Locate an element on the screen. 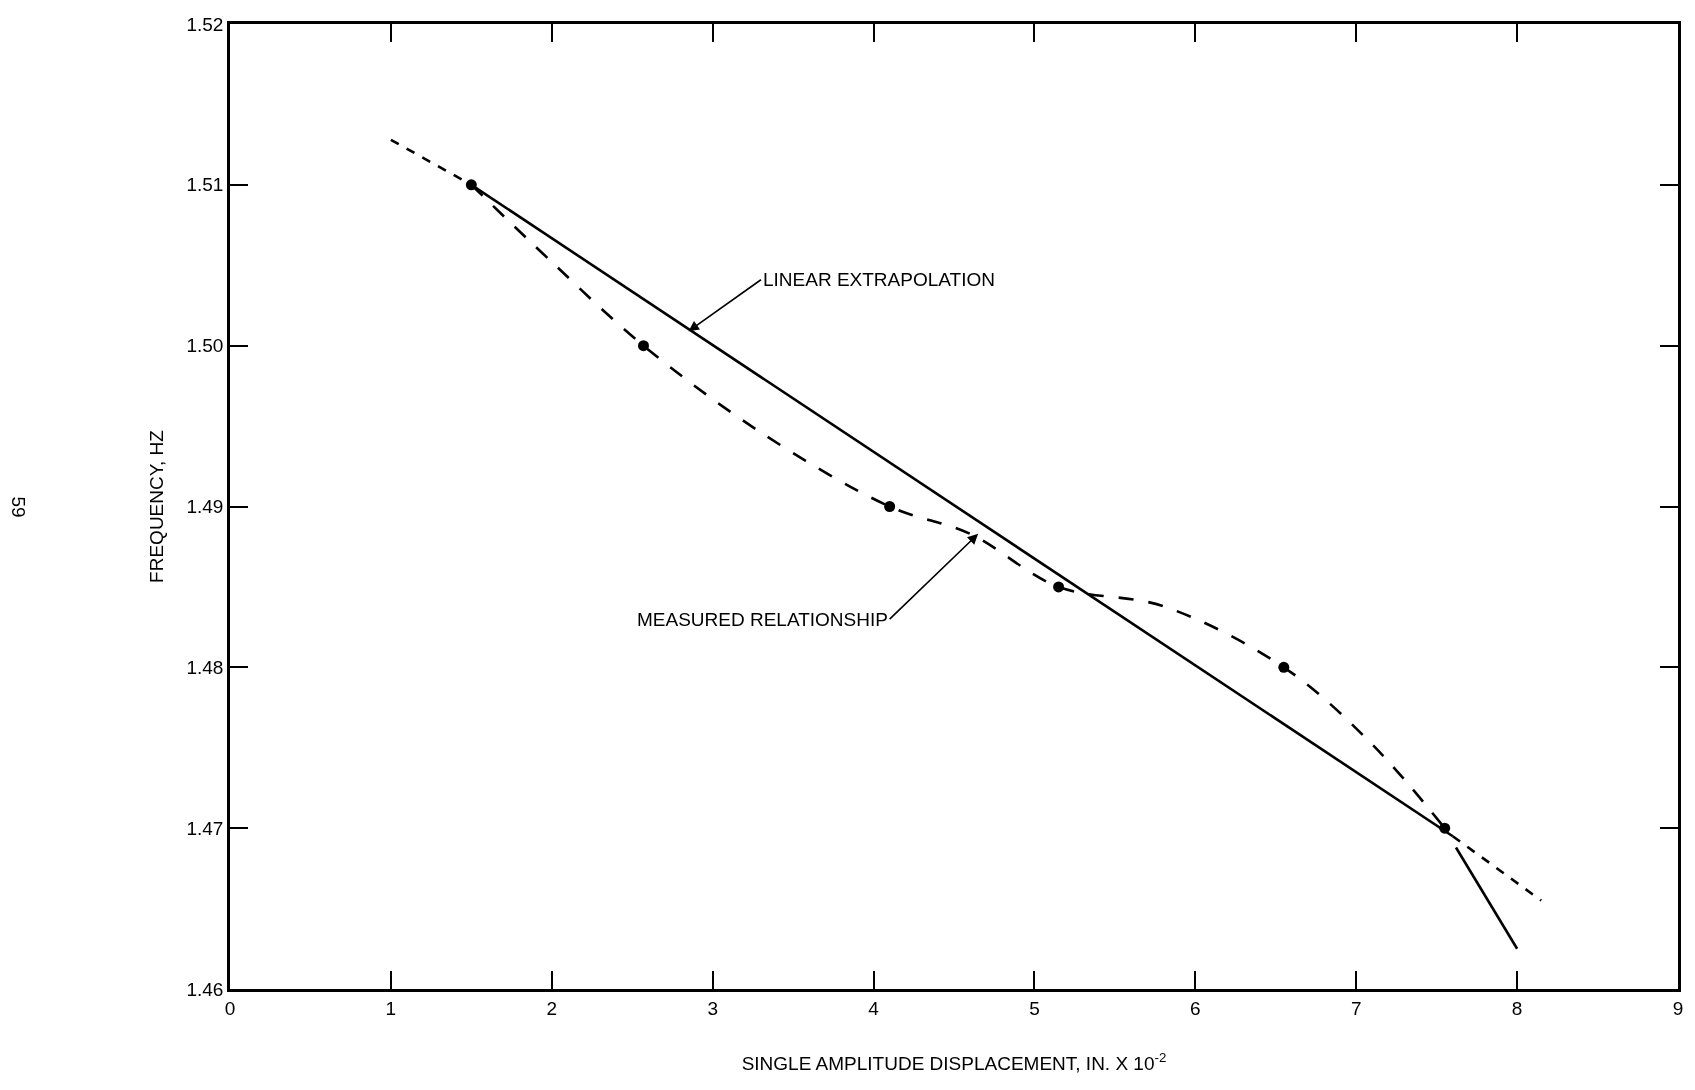 Image resolution: width=1695 pixels, height=1090 pixels. y-tick-label: 1.47 is located at coordinates (205, 828).